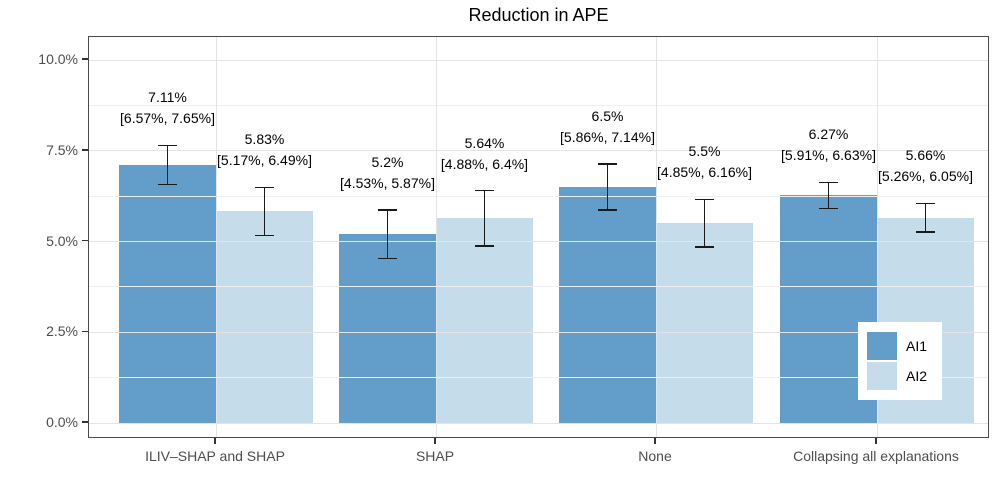 The width and height of the screenshot is (997, 497). What do you see at coordinates (264, 139) in the screenshot?
I see `value-label: 5.83%` at bounding box center [264, 139].